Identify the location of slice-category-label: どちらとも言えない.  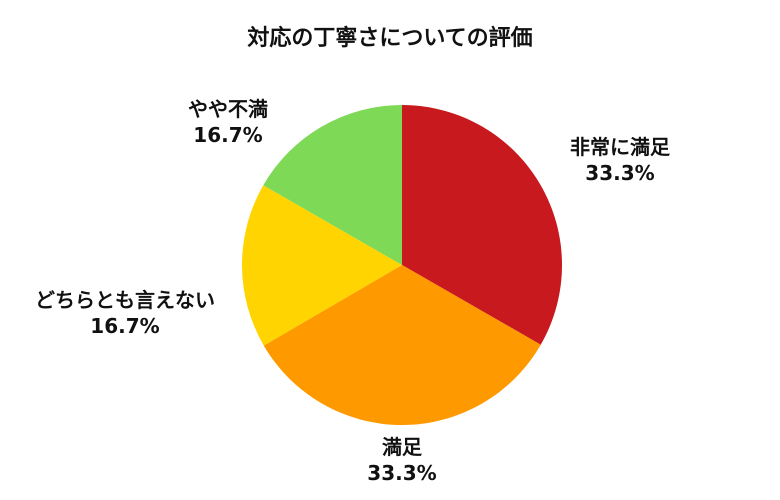
(125, 300).